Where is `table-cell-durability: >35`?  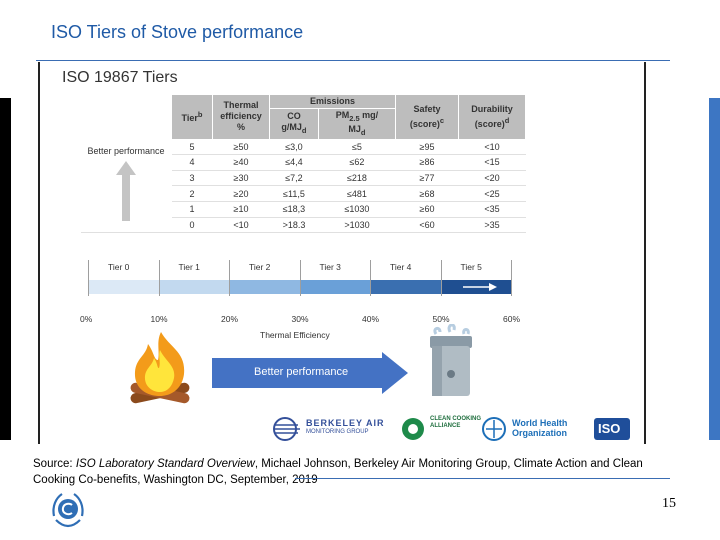 table-cell-durability: >35 is located at coordinates (492, 225).